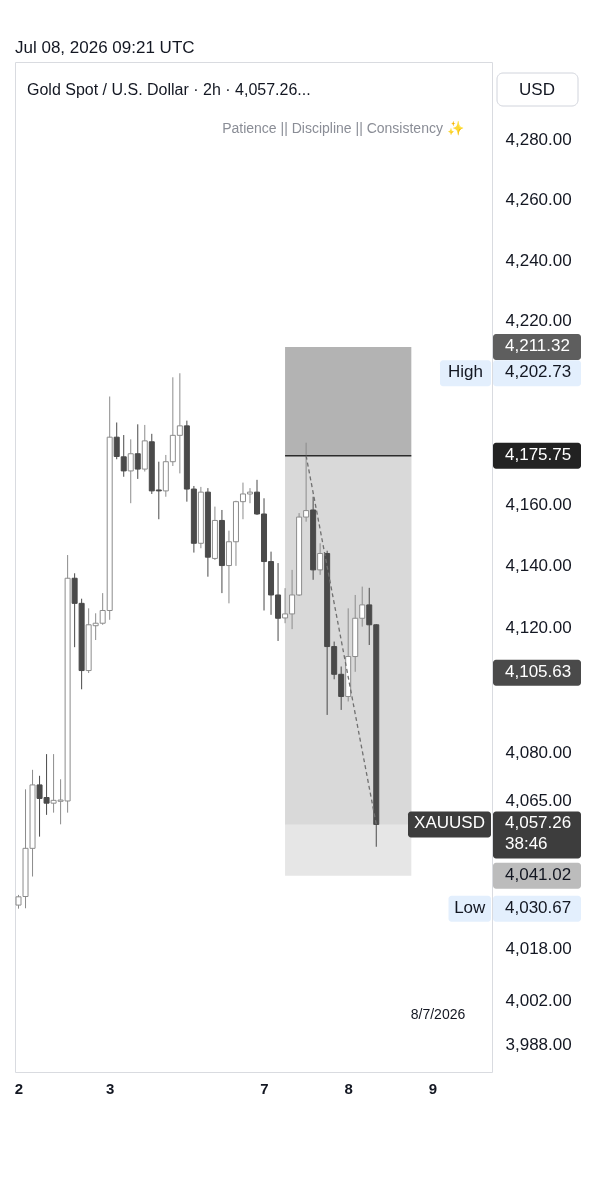  What do you see at coordinates (538, 566) in the screenshot?
I see `y-tick-label: 4,140.00` at bounding box center [538, 566].